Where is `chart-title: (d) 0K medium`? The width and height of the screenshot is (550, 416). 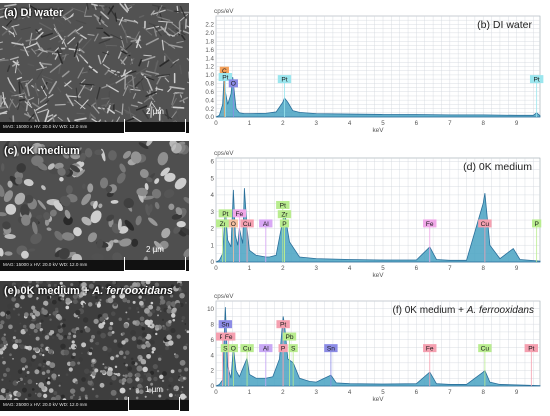 chart-title: (d) 0K medium is located at coordinates (497, 167).